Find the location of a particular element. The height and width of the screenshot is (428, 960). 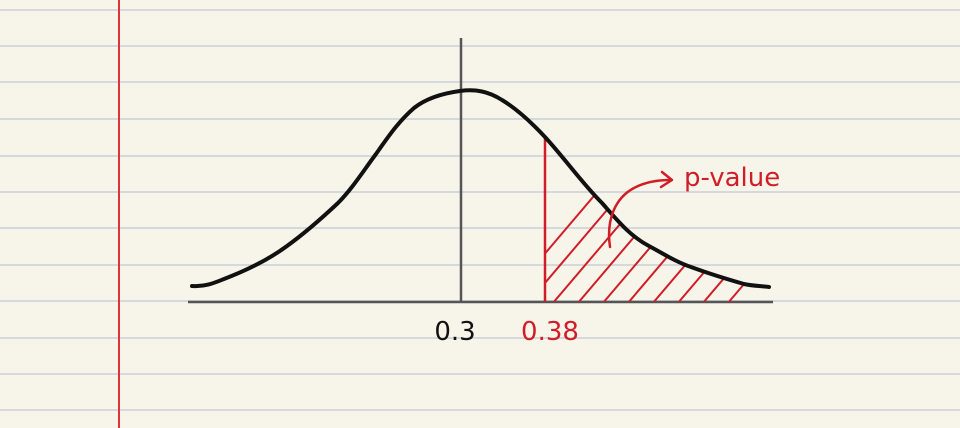

callout-arrow is located at coordinates (639, 213).